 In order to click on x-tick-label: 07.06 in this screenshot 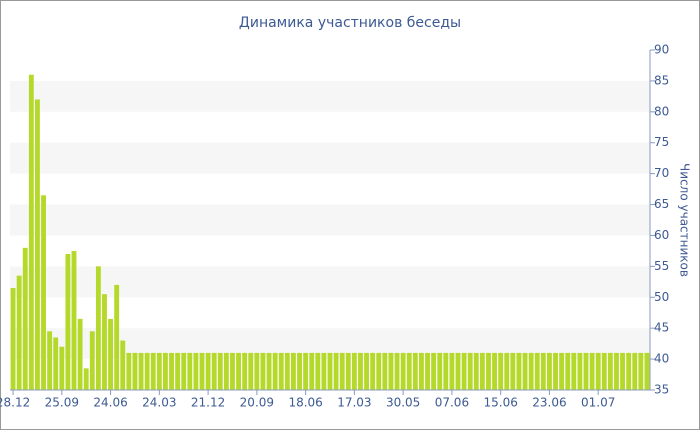, I will do `click(452, 403)`.